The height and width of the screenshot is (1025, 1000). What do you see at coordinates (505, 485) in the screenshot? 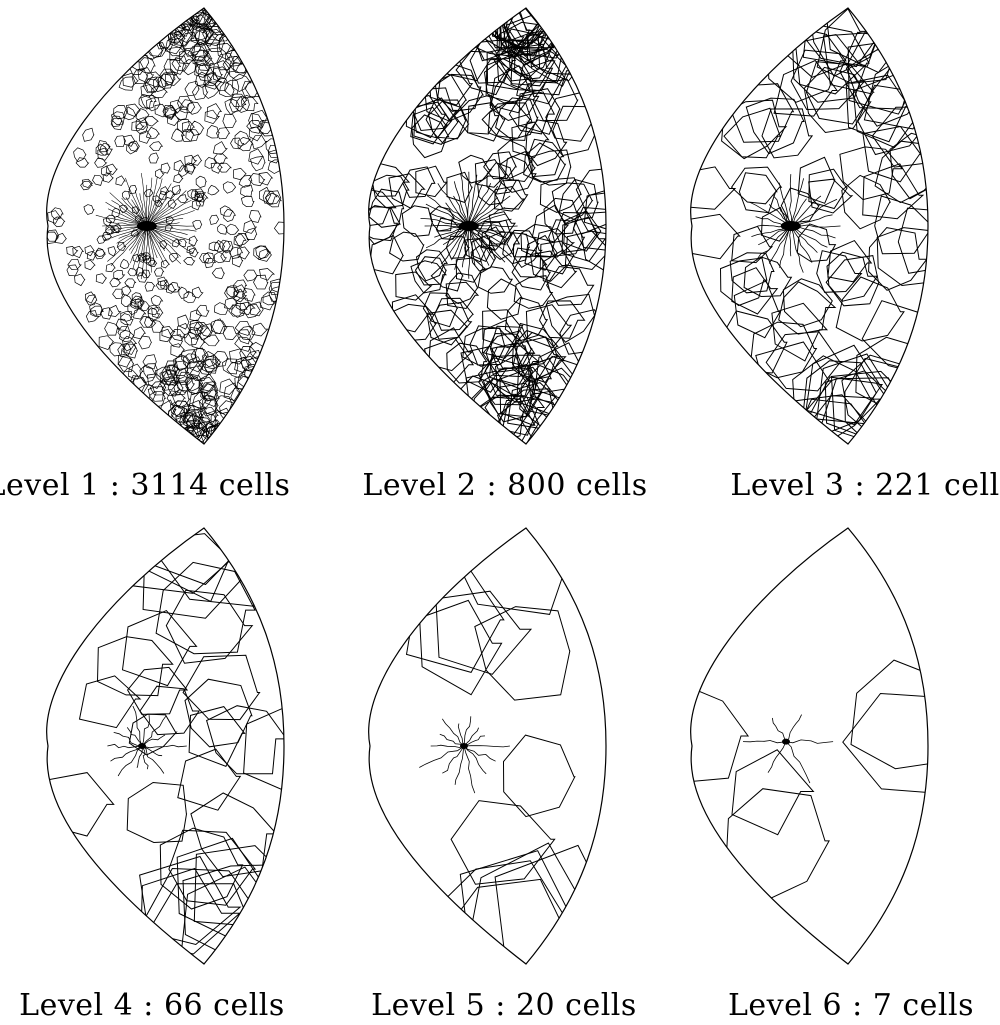
I see `caption-level-2: Level 2 : 800 cells` at bounding box center [505, 485].